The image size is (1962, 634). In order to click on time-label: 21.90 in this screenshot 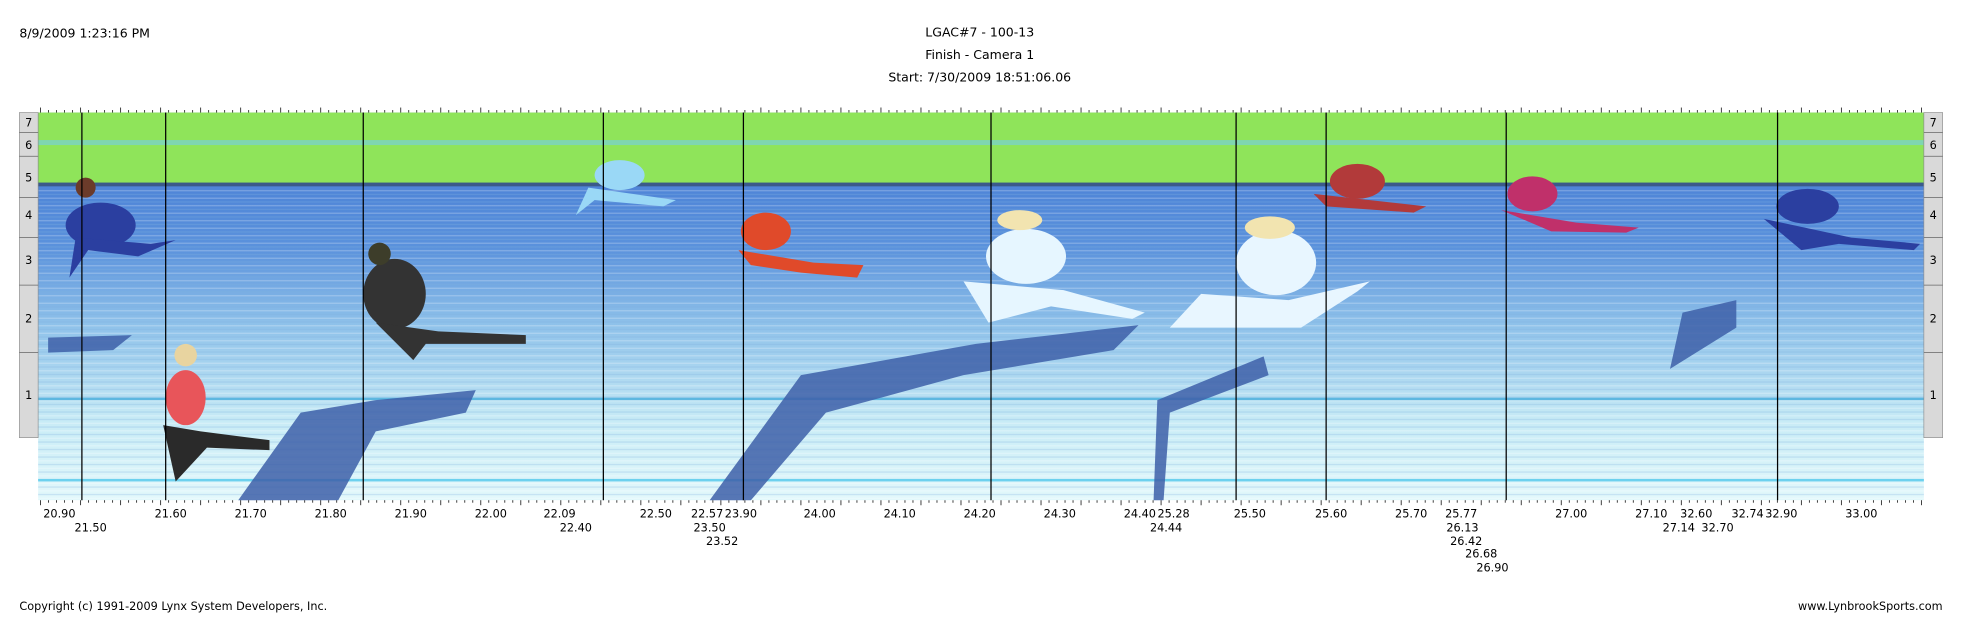, I will do `click(411, 514)`.